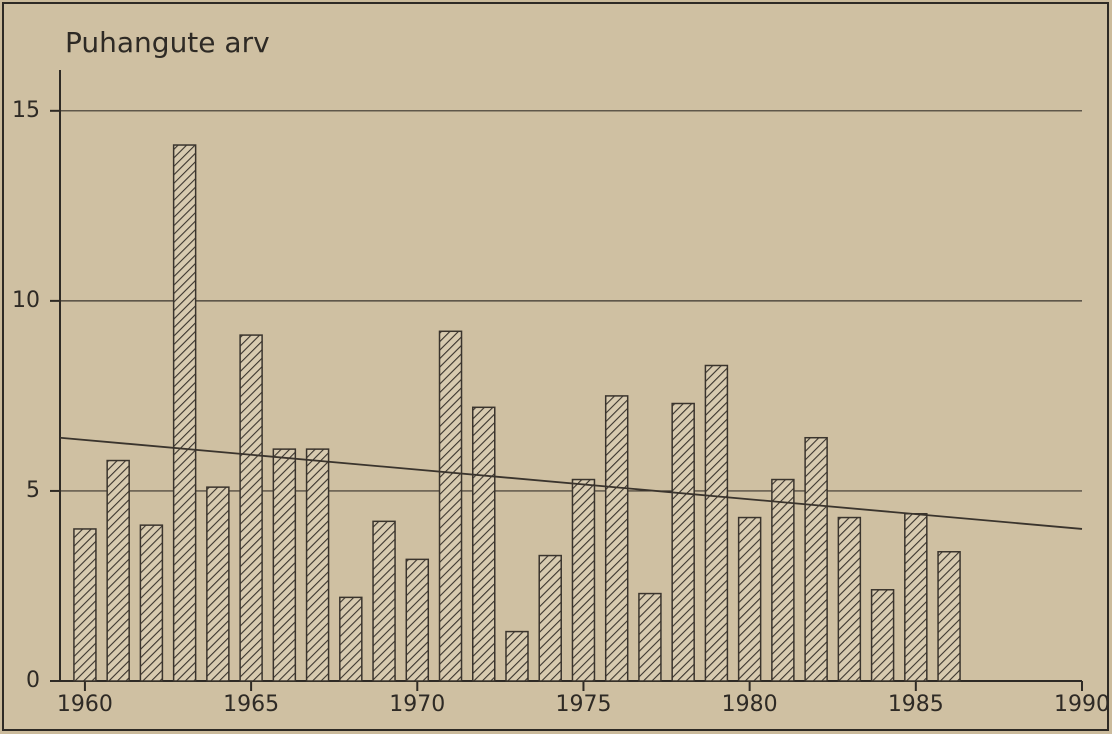  What do you see at coordinates (85, 704) in the screenshot?
I see `x-tick-label: 1960` at bounding box center [85, 704].